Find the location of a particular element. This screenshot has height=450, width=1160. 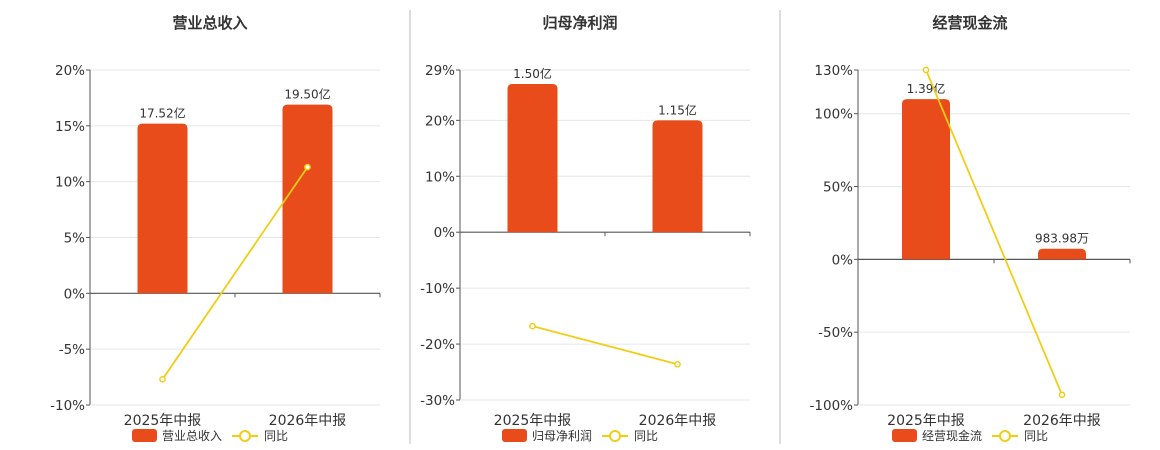

chart-title: 归母净利润 is located at coordinates (579, 23).